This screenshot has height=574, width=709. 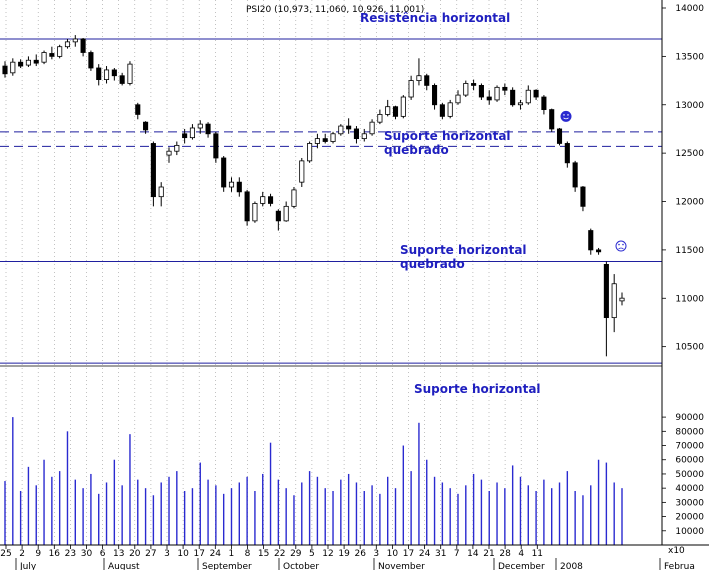 What do you see at coordinates (312, 554) in the screenshot?
I see `x-tick-label: 5` at bounding box center [312, 554].